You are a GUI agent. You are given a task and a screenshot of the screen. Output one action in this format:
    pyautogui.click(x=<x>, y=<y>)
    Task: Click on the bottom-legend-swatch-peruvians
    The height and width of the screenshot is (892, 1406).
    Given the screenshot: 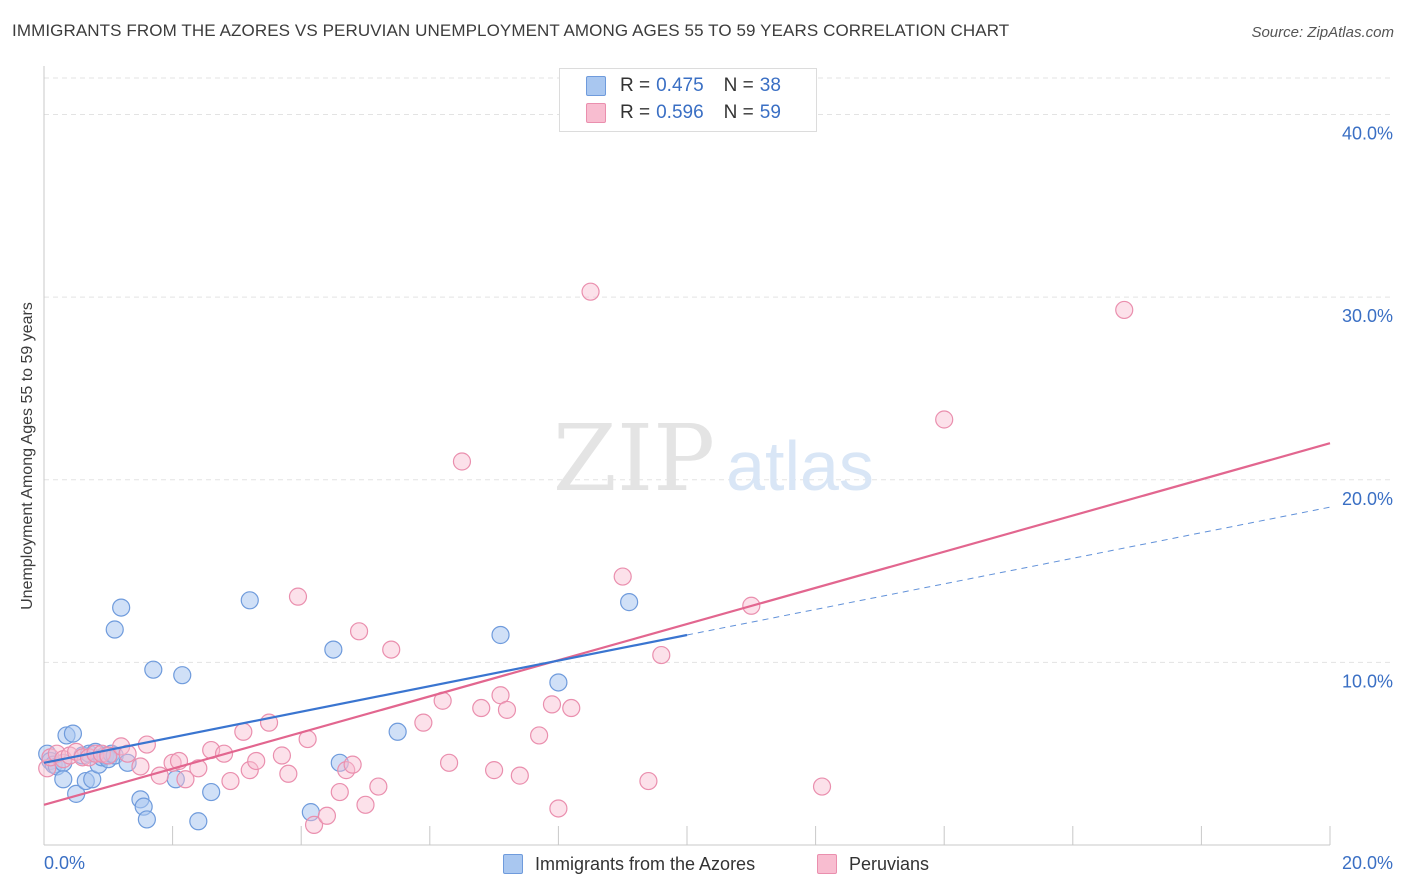 What is the action you would take?
    pyautogui.click(x=827, y=864)
    